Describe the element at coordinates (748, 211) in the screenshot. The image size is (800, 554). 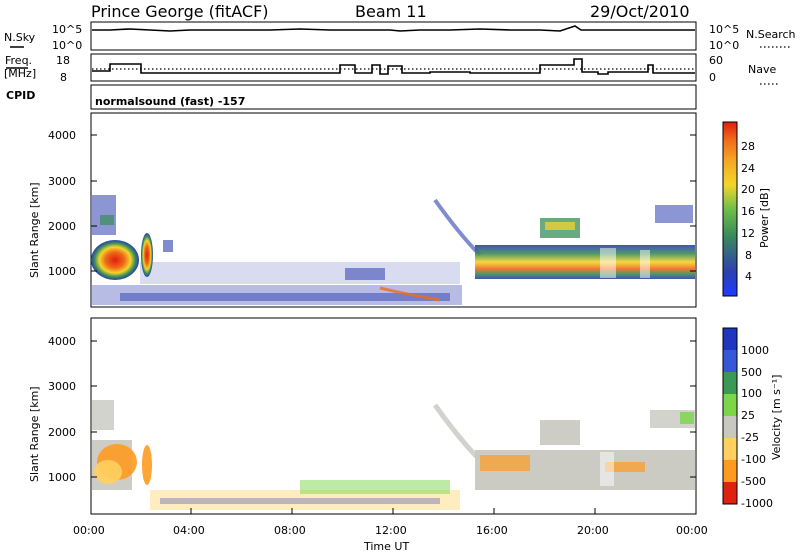
I see `power-cbar-tick: 16` at that location.